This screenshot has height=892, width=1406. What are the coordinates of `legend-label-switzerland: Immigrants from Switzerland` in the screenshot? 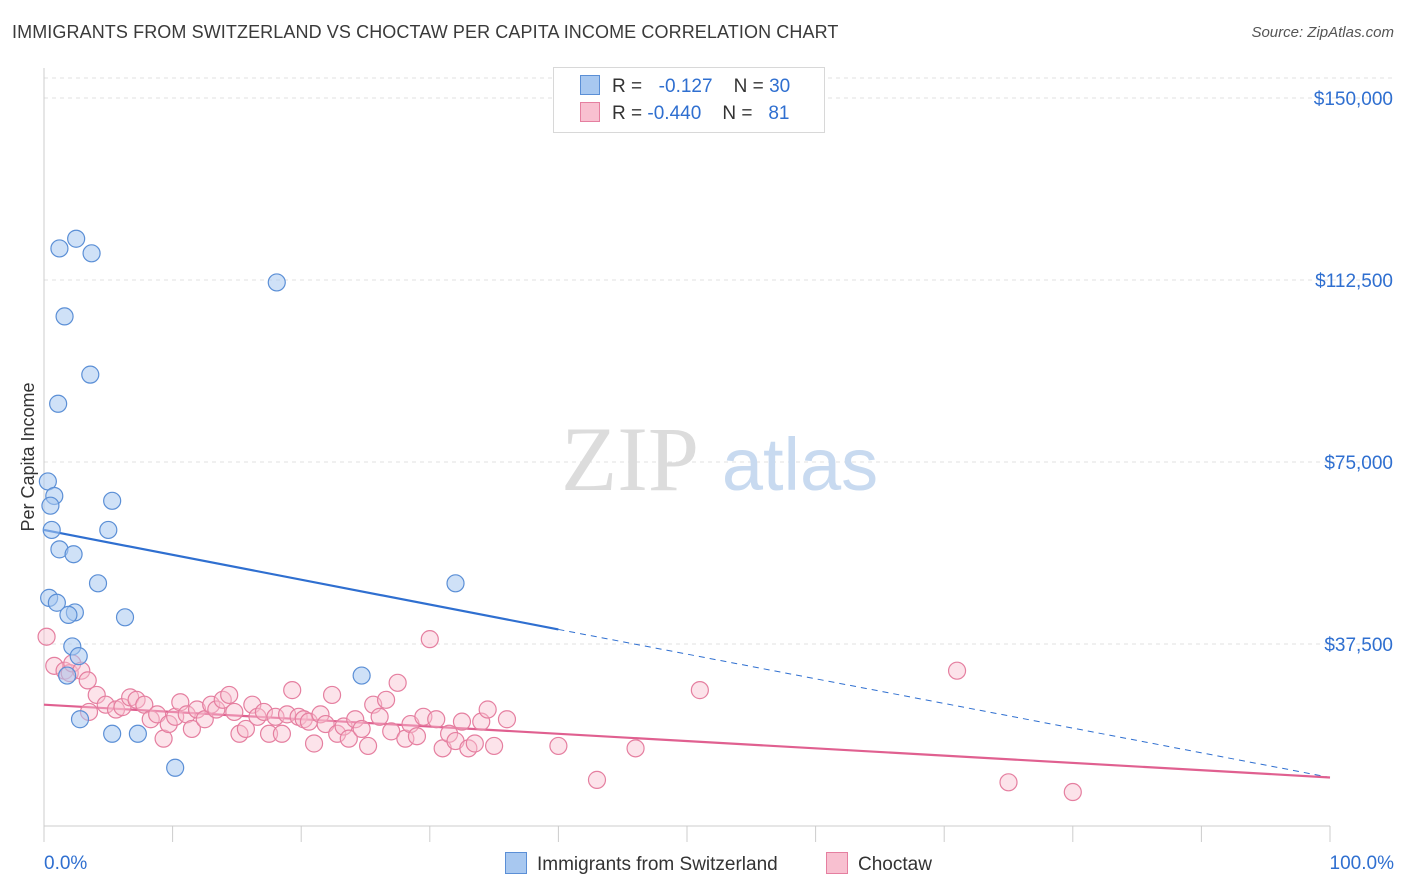 It's located at (657, 864).